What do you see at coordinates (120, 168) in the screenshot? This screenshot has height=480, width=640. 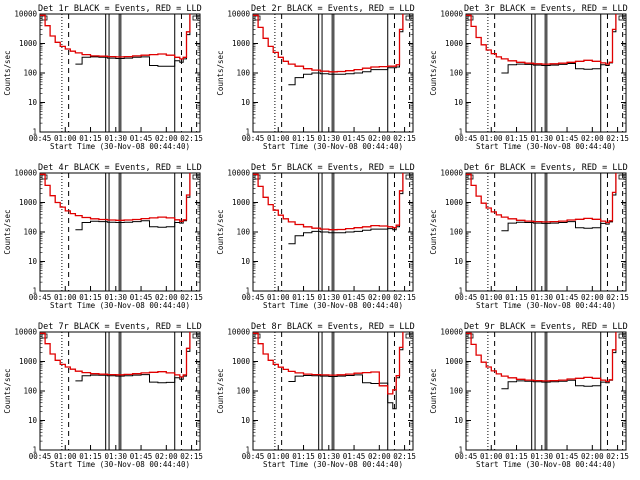 I see `panel-title: Det 4r BLACK = Events, RED = LLD` at bounding box center [120, 168].